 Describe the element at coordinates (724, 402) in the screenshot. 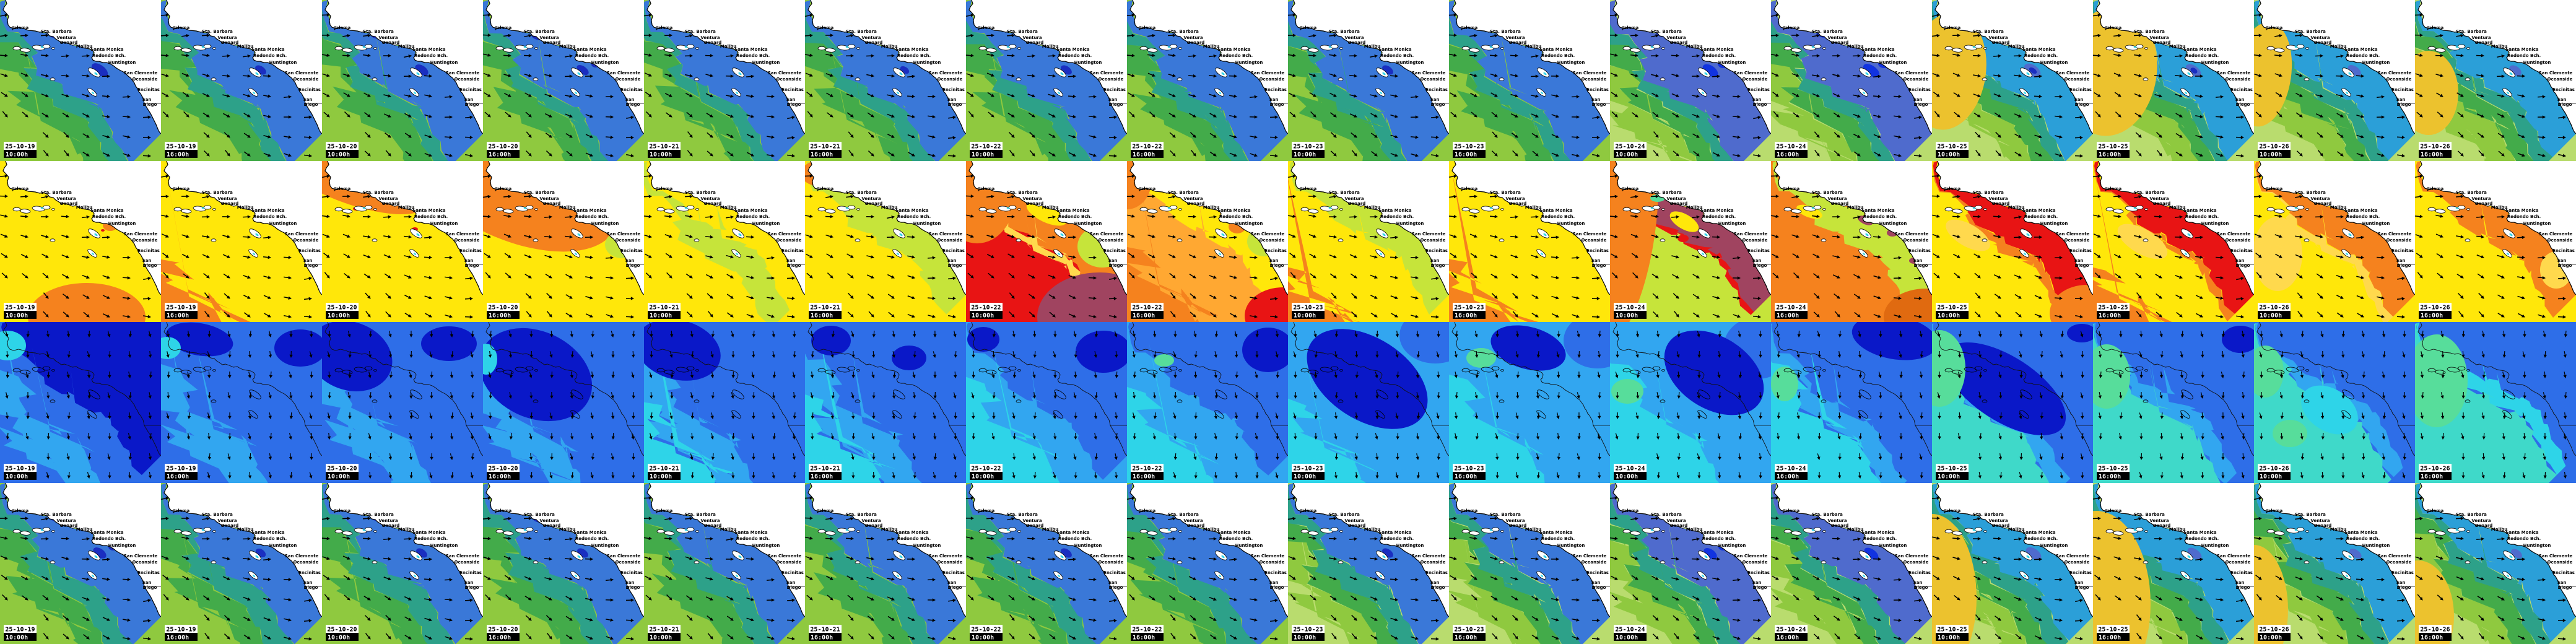

I see `forecast-tile-r3c5: 25-10-21 10:00h` at that location.